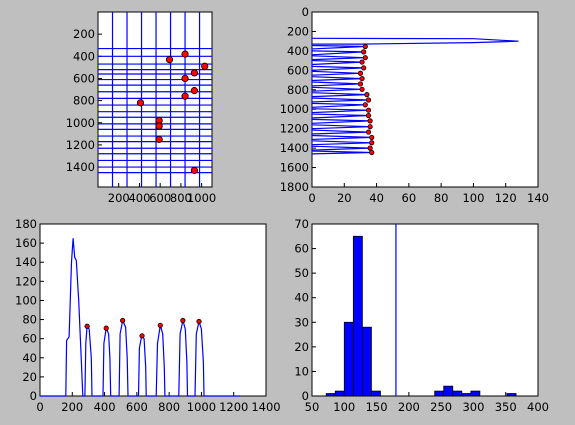  What do you see at coordinates (294, 168) in the screenshot?
I see `y-tick-label: 1600` at bounding box center [294, 168].